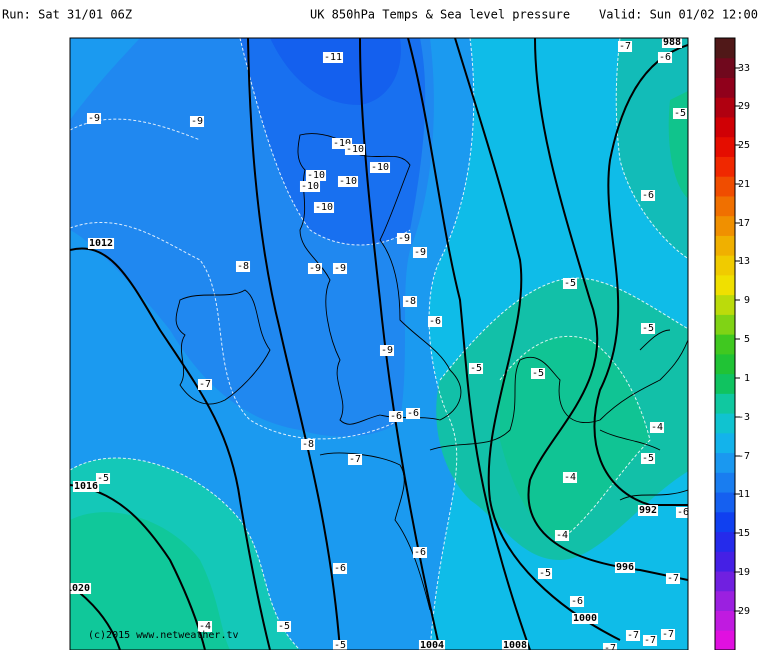 The width and height of the screenshot is (759, 650). What do you see at coordinates (440, 15) in the screenshot?
I see `chart-title: UK 850hPa Temps & Sea level pressure` at bounding box center [440, 15].